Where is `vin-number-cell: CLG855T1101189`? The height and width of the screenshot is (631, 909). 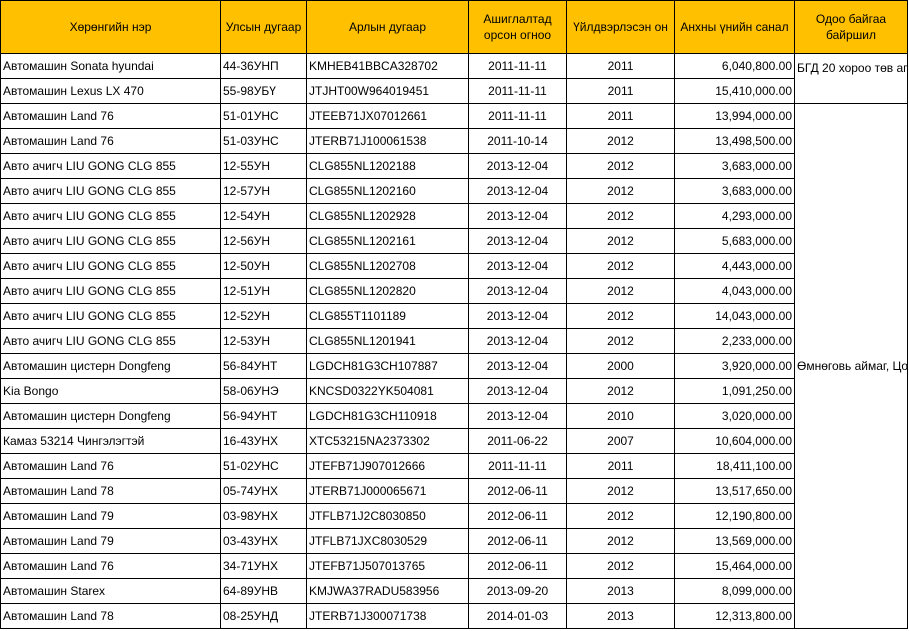
vin-number-cell: CLG855T1101189 is located at coordinates (387, 316).